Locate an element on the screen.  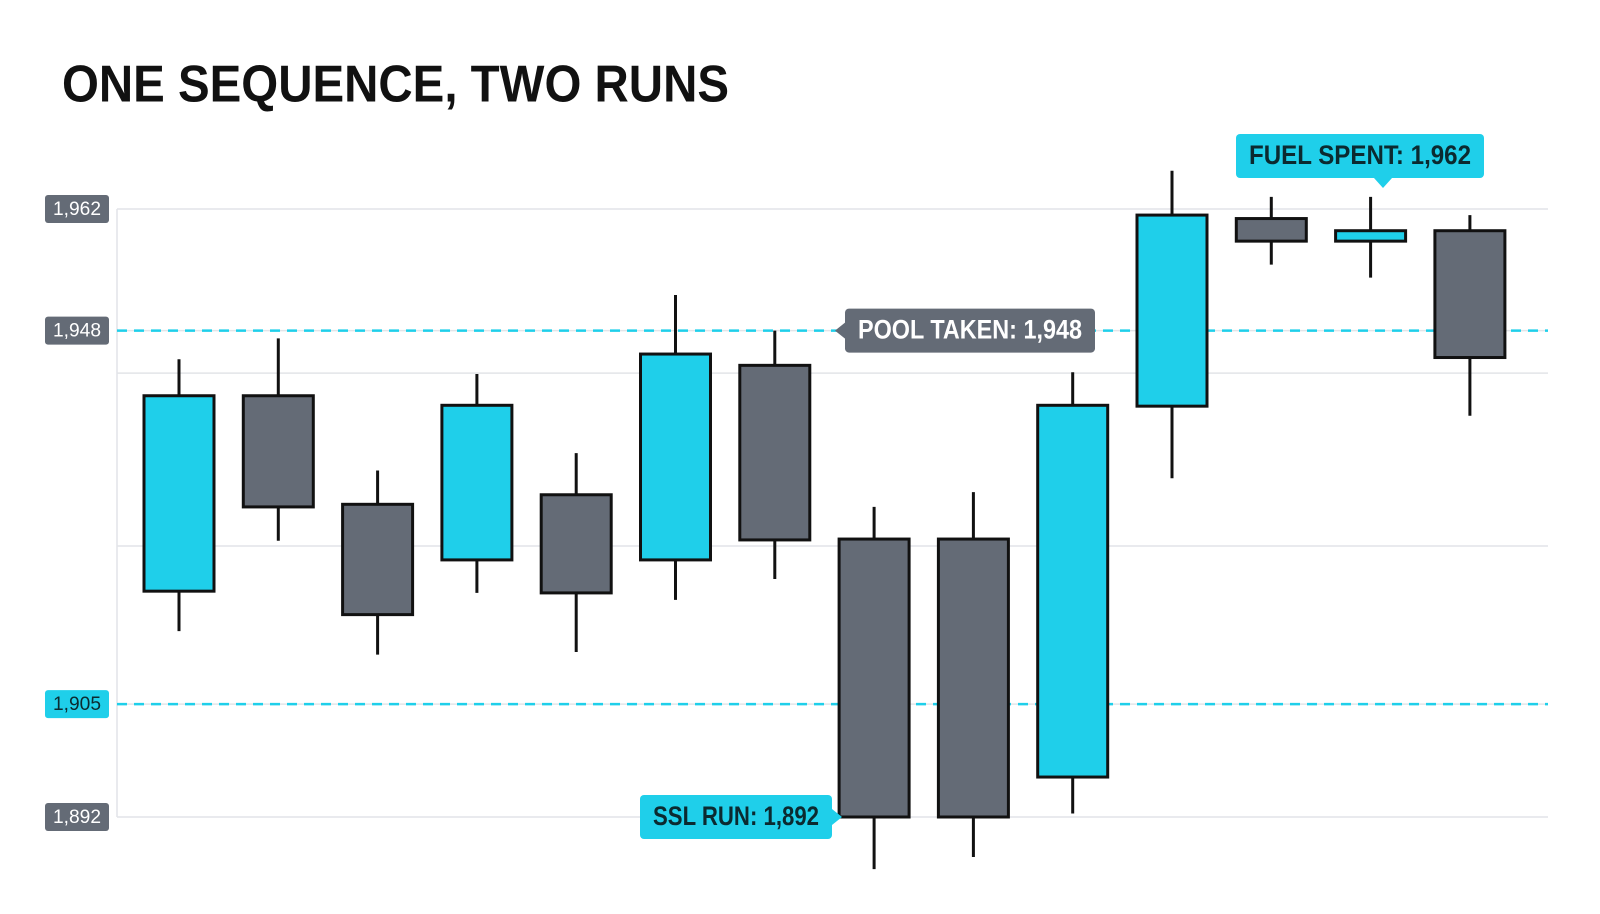
y-tick-label: 1,948 is located at coordinates (77, 331).